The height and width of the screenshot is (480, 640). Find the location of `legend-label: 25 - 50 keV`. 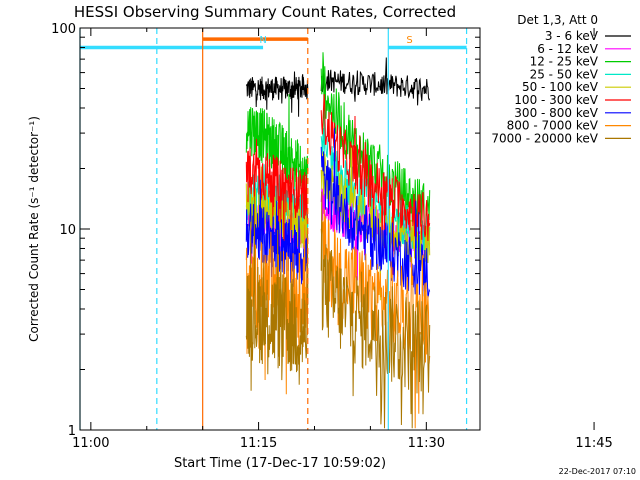

legend-label: 25 - 50 keV is located at coordinates (564, 74).